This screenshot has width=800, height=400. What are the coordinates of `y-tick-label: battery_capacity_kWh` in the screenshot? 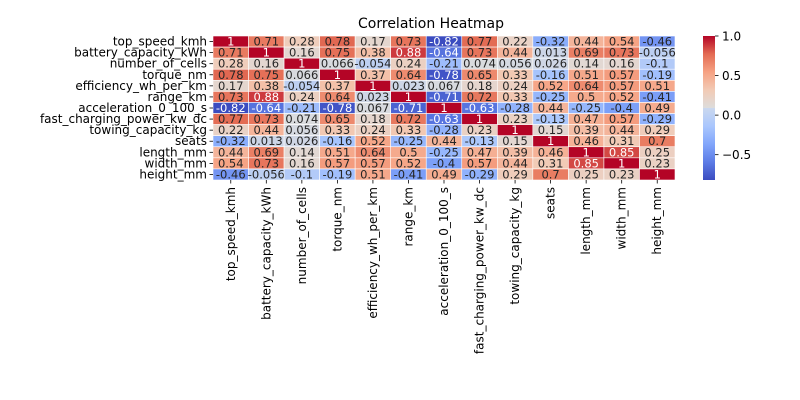 It's located at (140, 53).